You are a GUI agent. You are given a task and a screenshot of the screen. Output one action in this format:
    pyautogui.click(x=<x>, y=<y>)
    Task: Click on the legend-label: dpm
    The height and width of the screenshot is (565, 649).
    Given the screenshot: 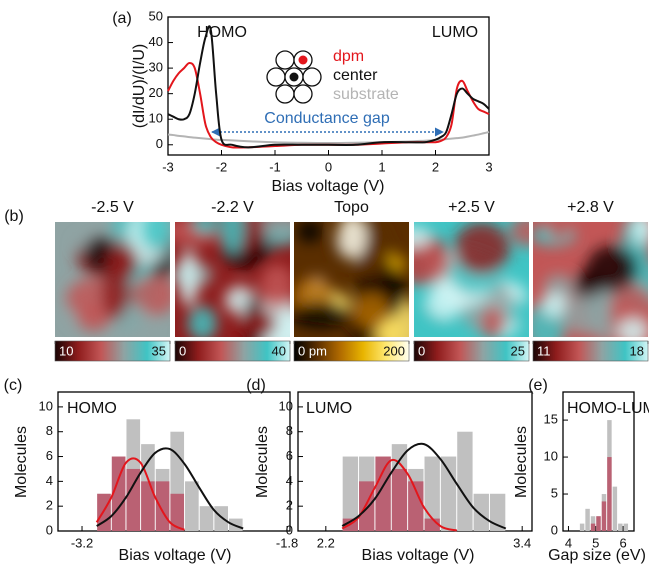 What is the action you would take?
    pyautogui.click(x=348, y=56)
    